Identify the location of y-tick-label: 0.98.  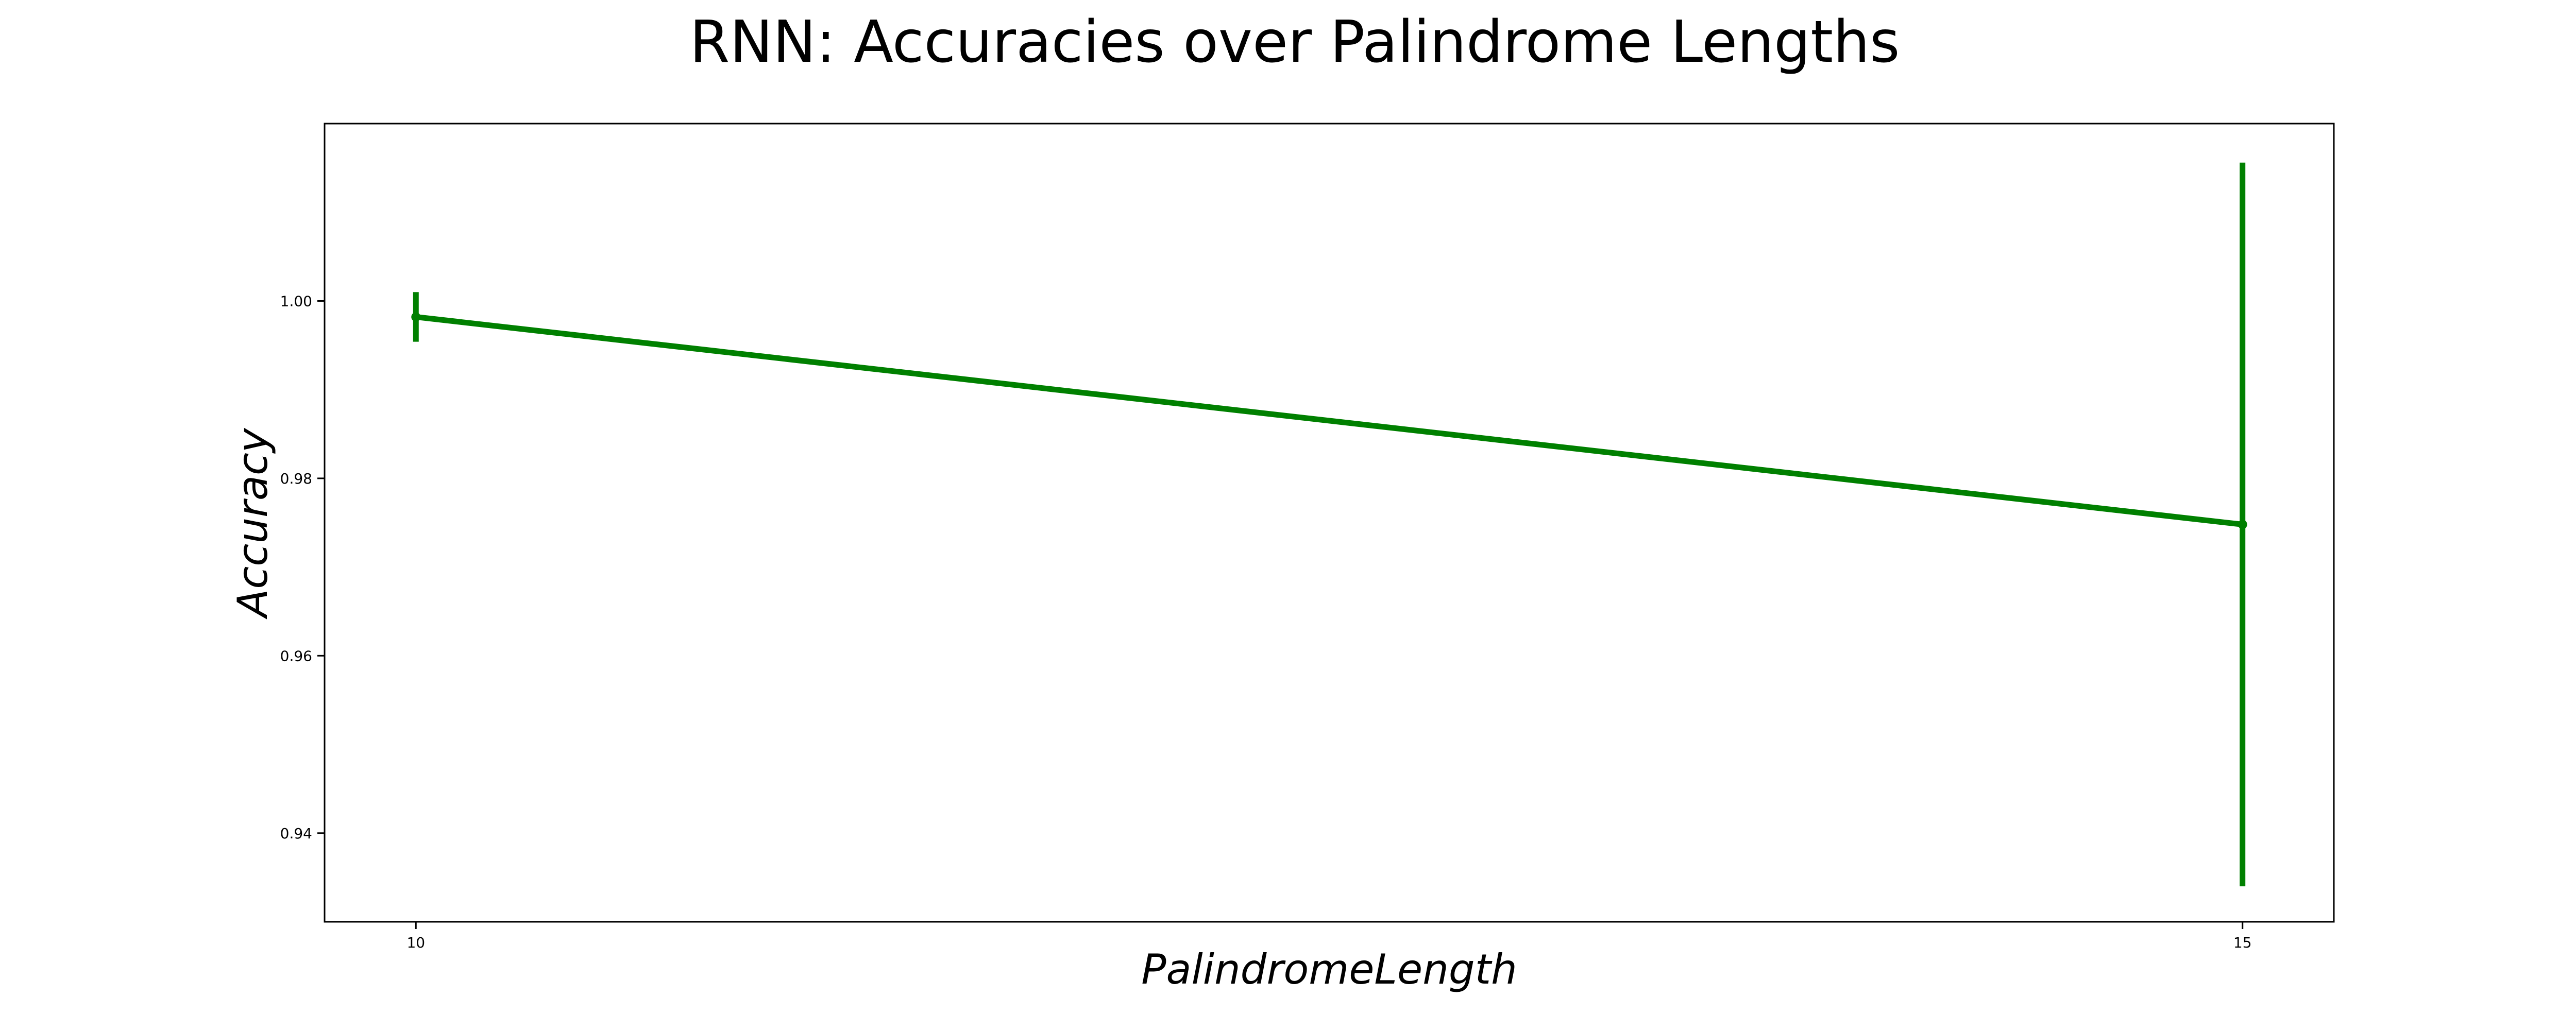
(296, 478).